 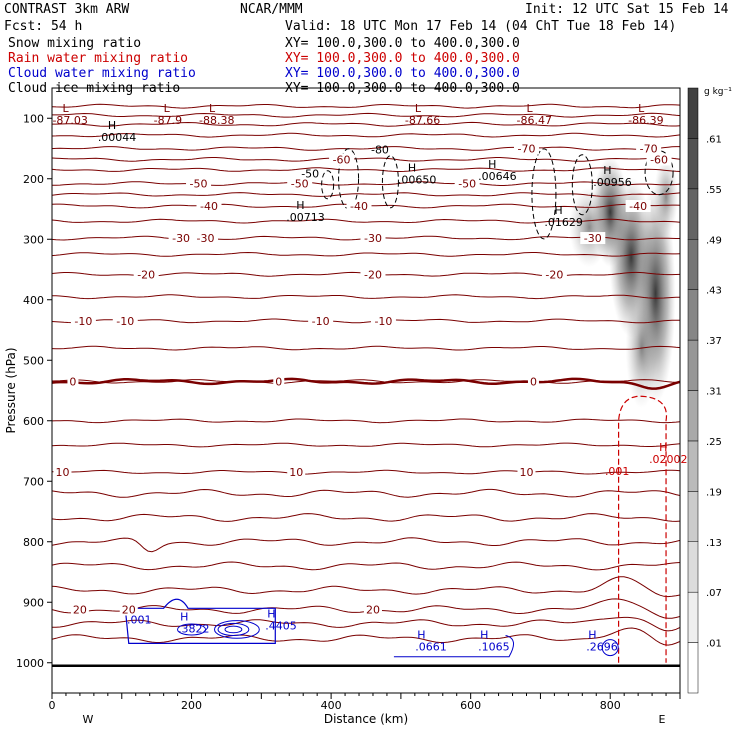 I want to click on isotherm-label: -40, so click(x=209, y=206).